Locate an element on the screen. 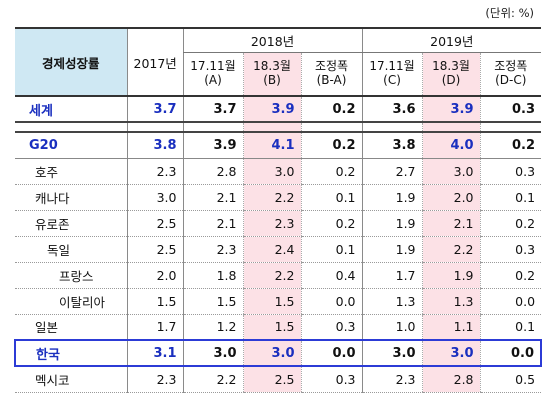 This screenshot has height=410, width=550. header-2018-adjustment: 조정폭 (B-A) is located at coordinates (331, 74).